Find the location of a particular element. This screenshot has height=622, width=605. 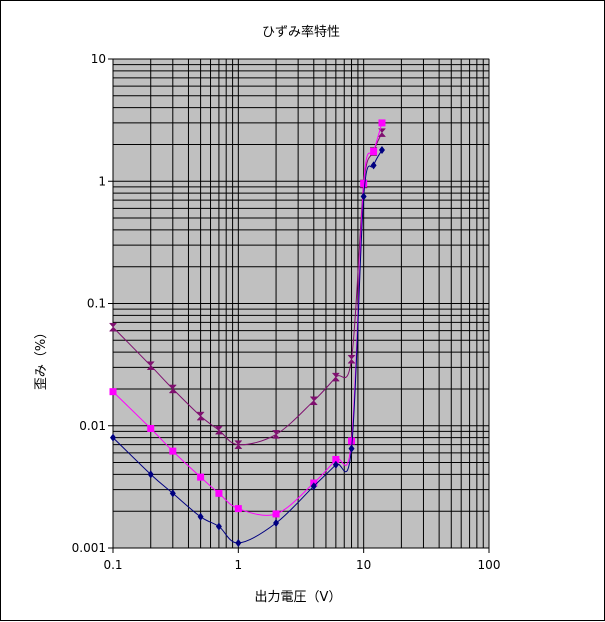

chart-title: ひずみ率特性 is located at coordinates (301, 32).